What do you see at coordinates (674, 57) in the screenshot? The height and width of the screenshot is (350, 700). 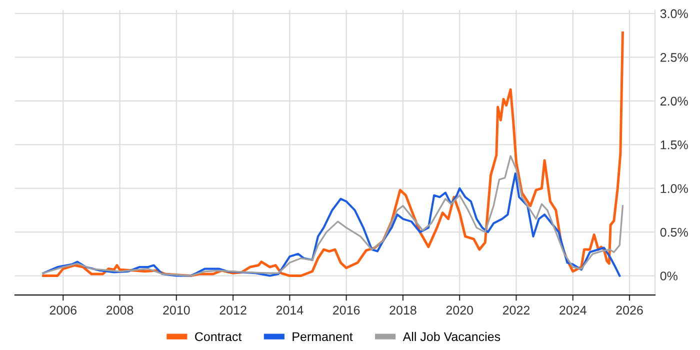 I see `y-tick-label: 2.5%` at bounding box center [674, 57].